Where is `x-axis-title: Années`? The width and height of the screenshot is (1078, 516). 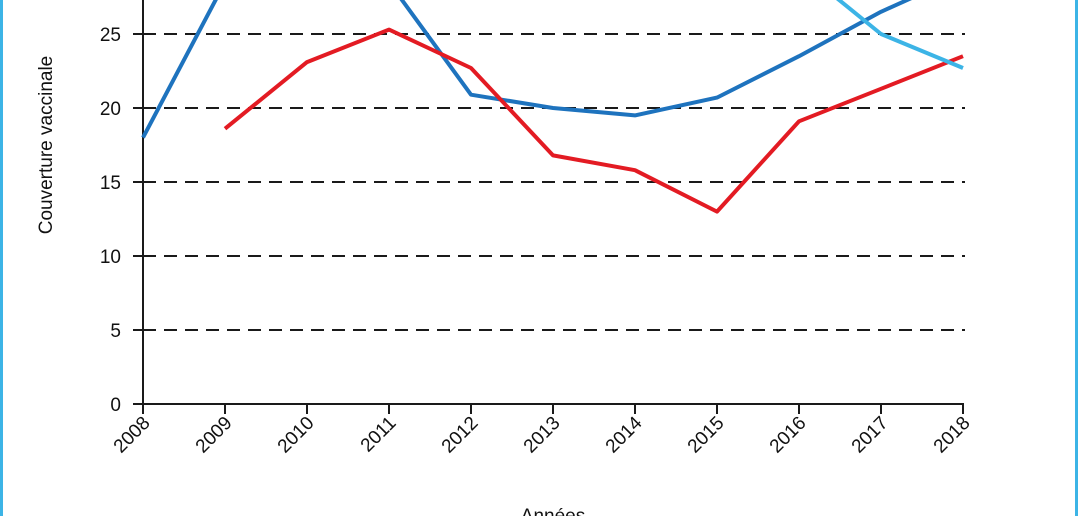 x-axis-title: Années is located at coordinates (553, 511).